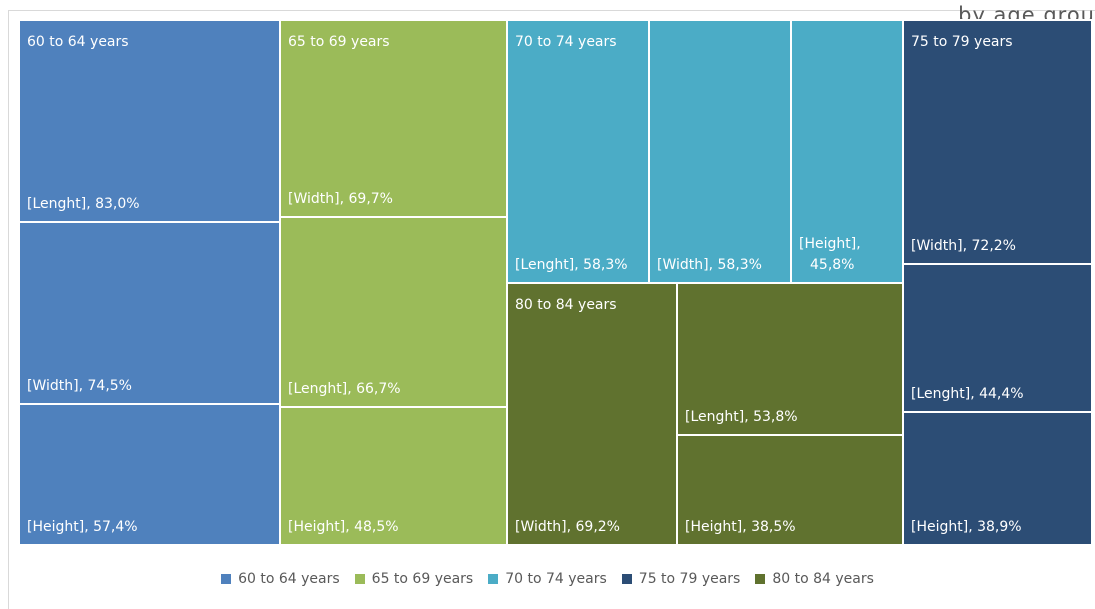 This screenshot has height=609, width=1095. Describe the element at coordinates (82, 527) in the screenshot. I see `tile-label: [Height], 57,4%` at that location.